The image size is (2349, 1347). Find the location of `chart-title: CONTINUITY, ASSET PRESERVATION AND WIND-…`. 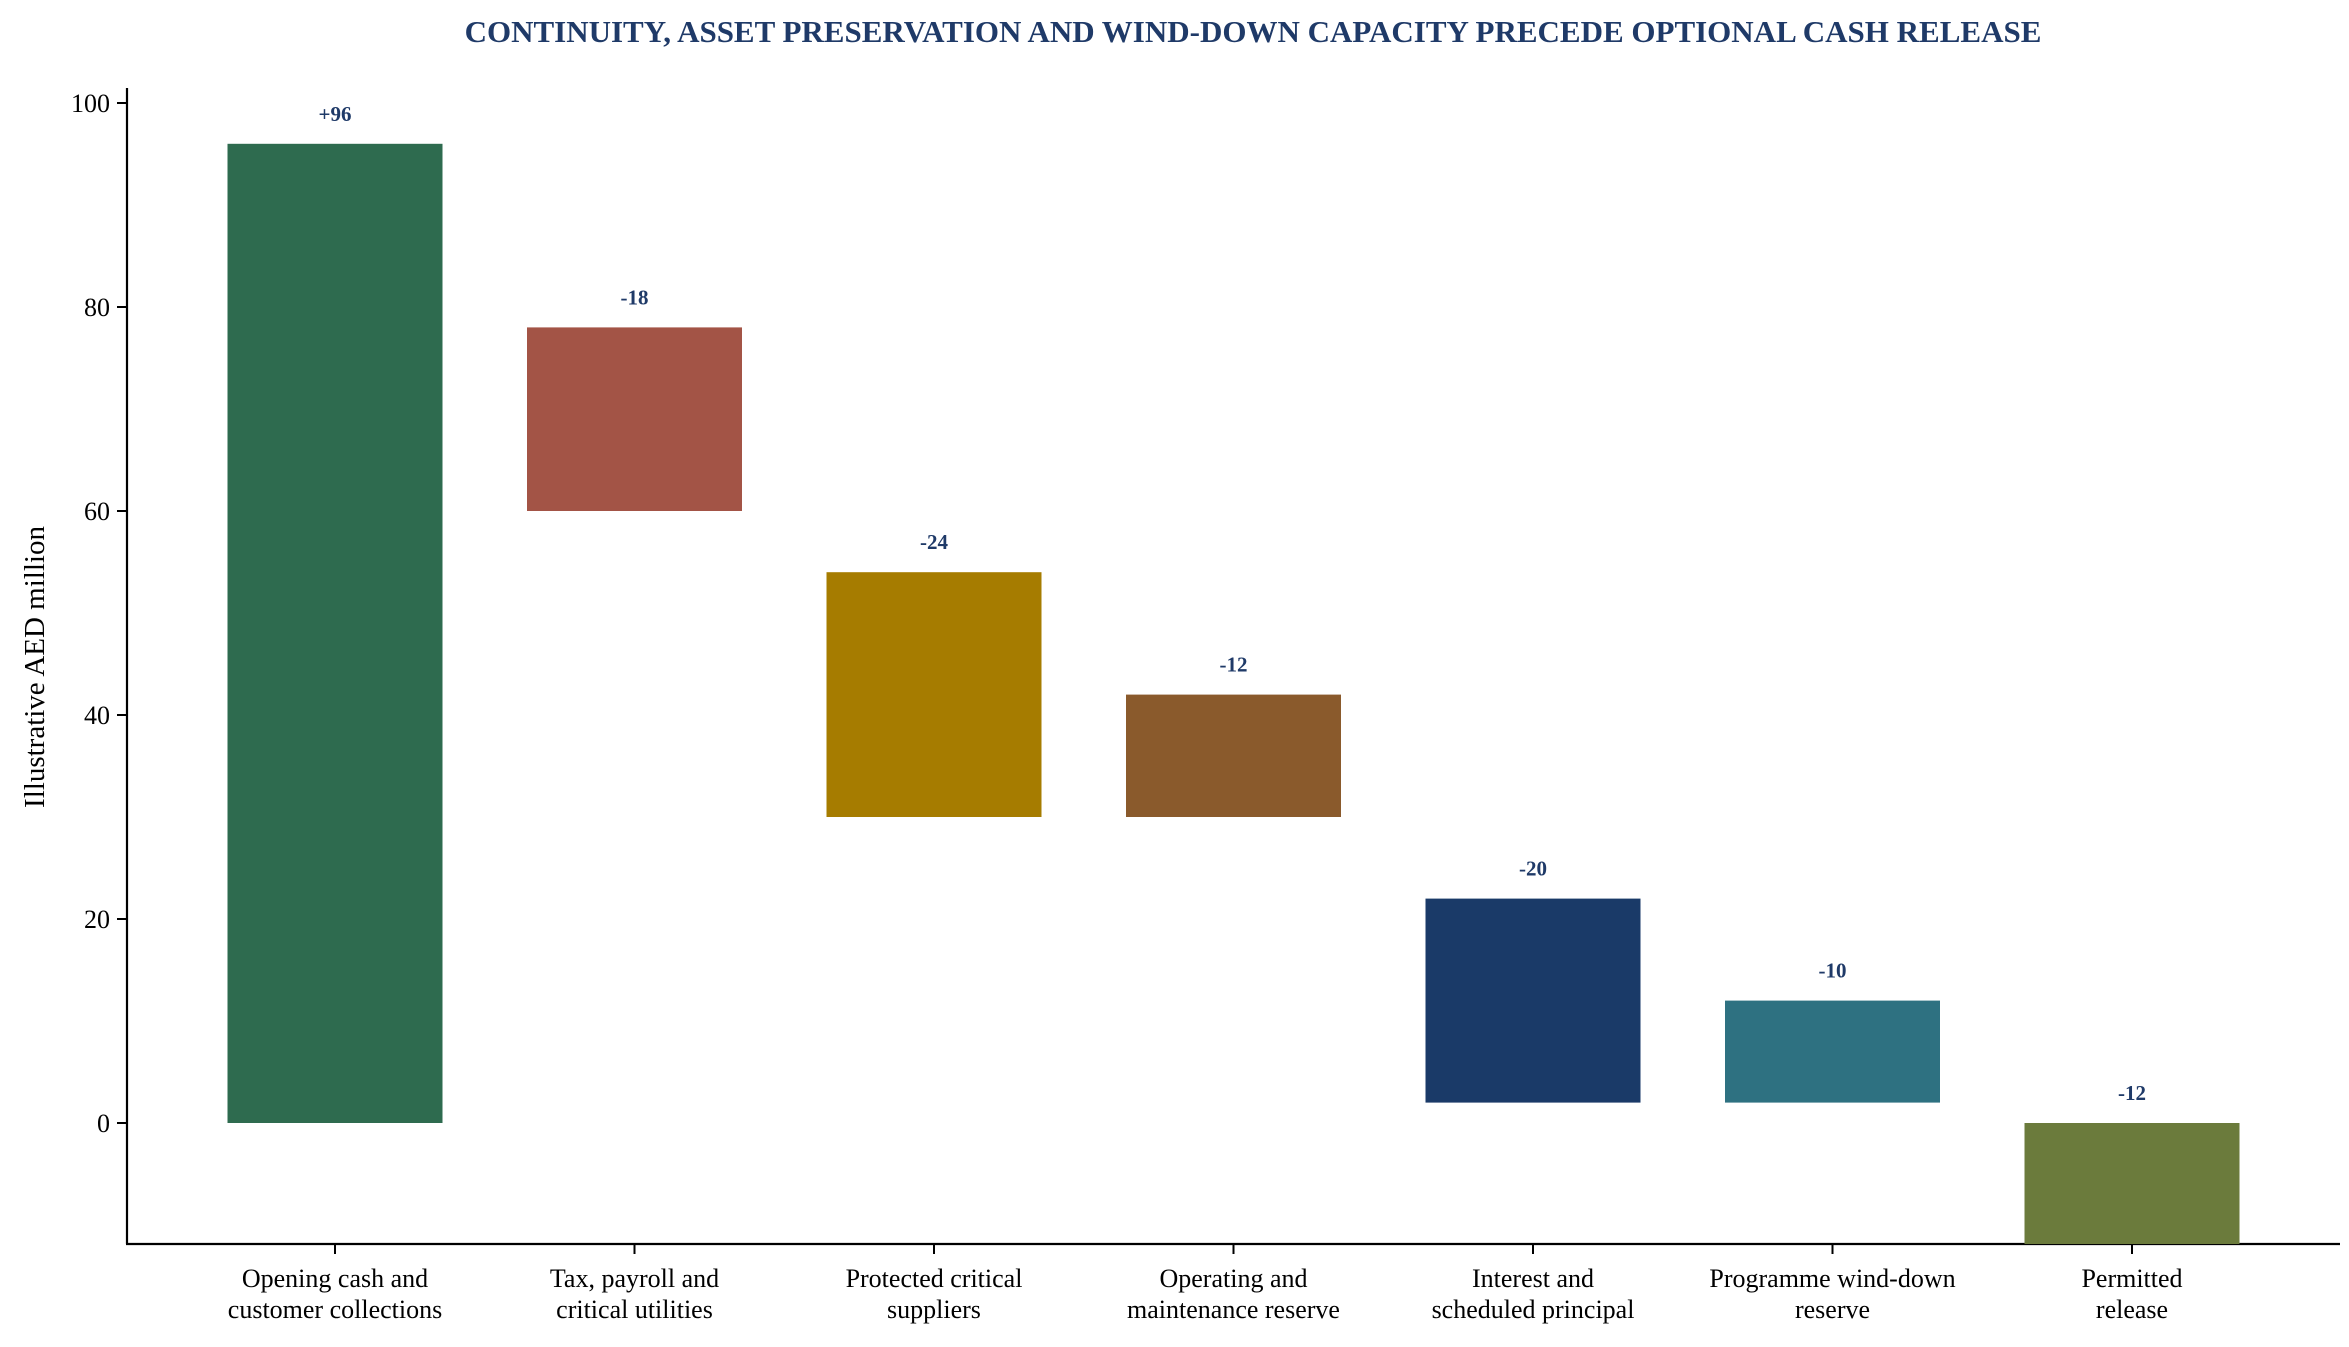

chart-title: CONTINUITY, ASSET PRESERVATION AND WIND-… is located at coordinates (1253, 31).